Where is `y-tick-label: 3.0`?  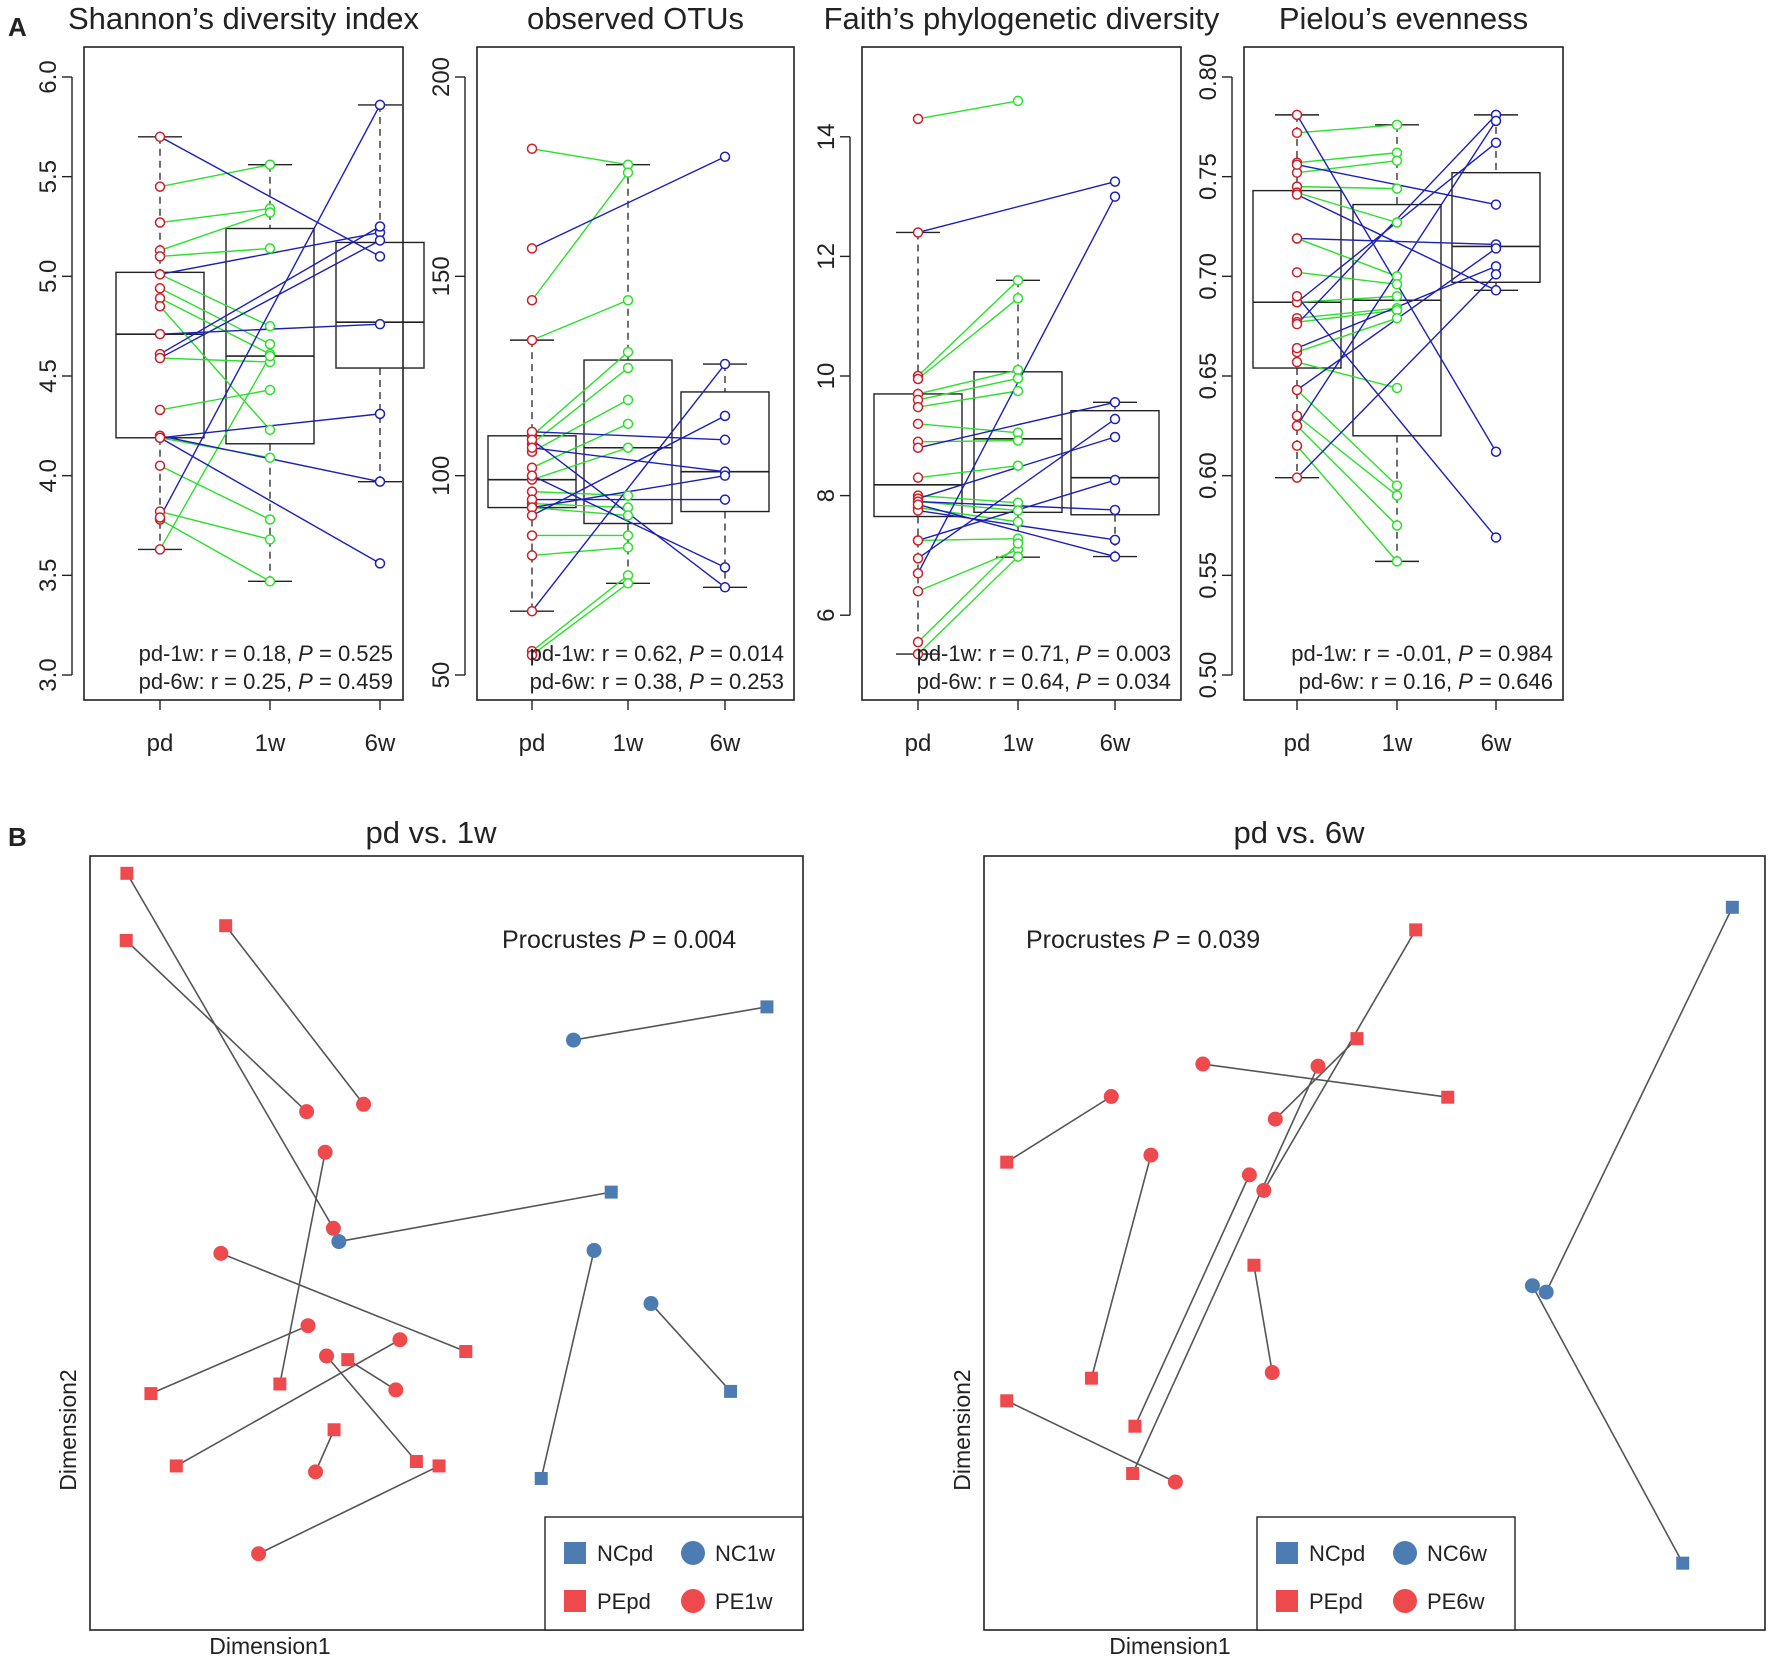 y-tick-label: 3.0 is located at coordinates (48, 674).